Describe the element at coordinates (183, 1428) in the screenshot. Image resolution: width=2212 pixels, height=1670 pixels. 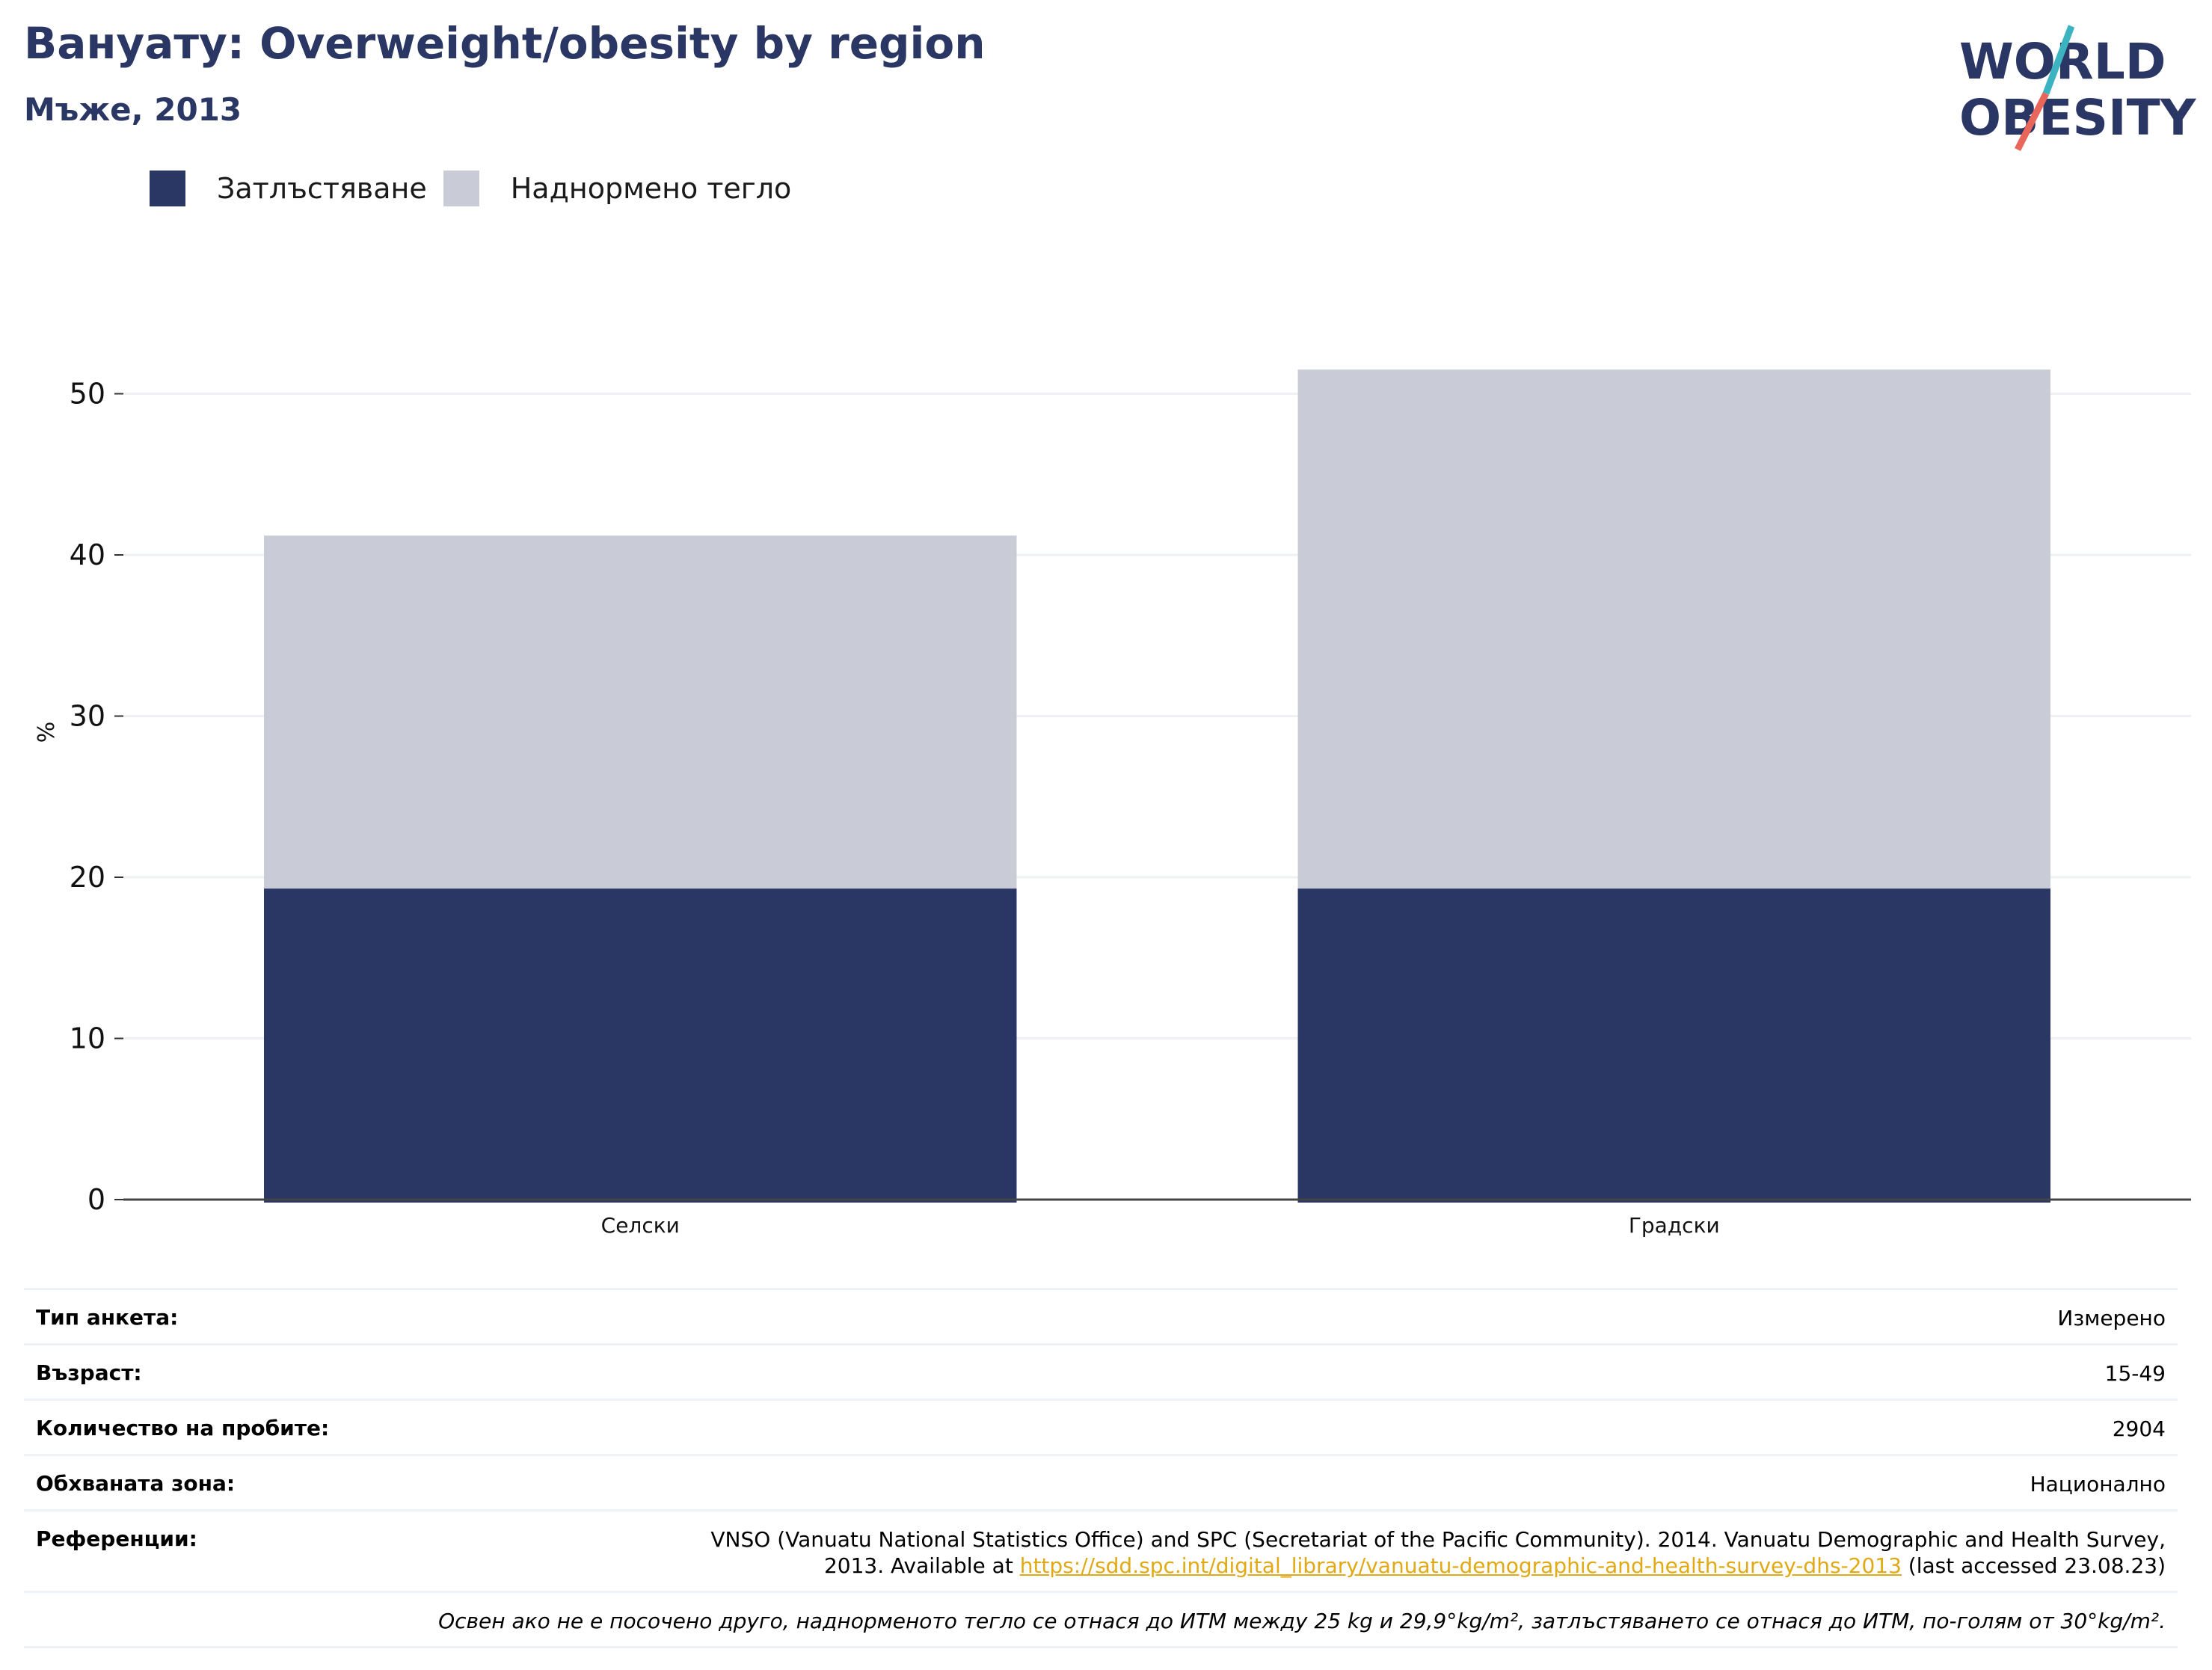
I see `meta-label: Количество на пробите:` at that location.